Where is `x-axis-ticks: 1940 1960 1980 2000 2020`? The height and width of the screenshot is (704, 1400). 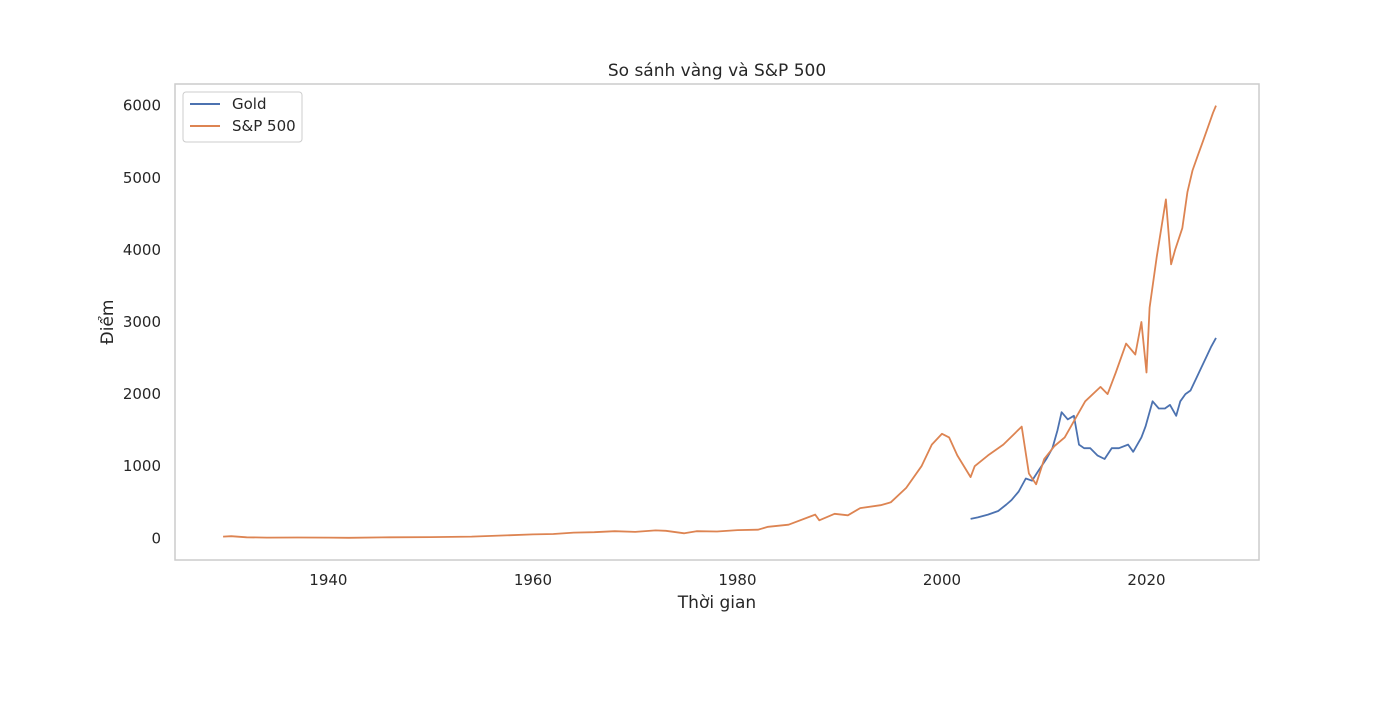
x-axis-ticks: 1940 1960 1980 2000 2020 is located at coordinates (737, 580).